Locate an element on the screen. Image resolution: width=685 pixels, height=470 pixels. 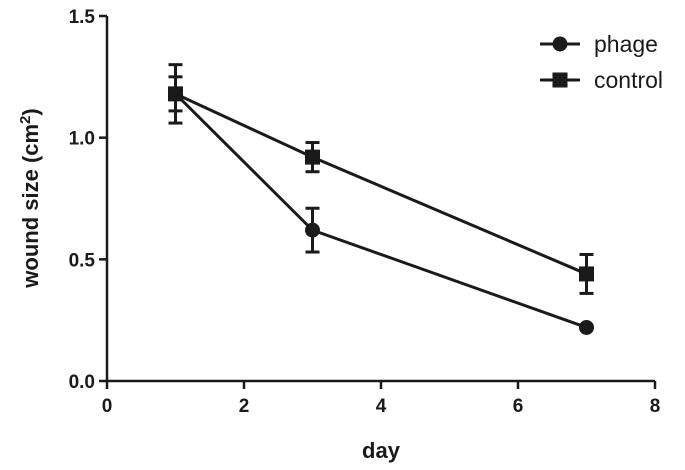
y-axis-title-superscript: 2 is located at coordinates (25, 120).